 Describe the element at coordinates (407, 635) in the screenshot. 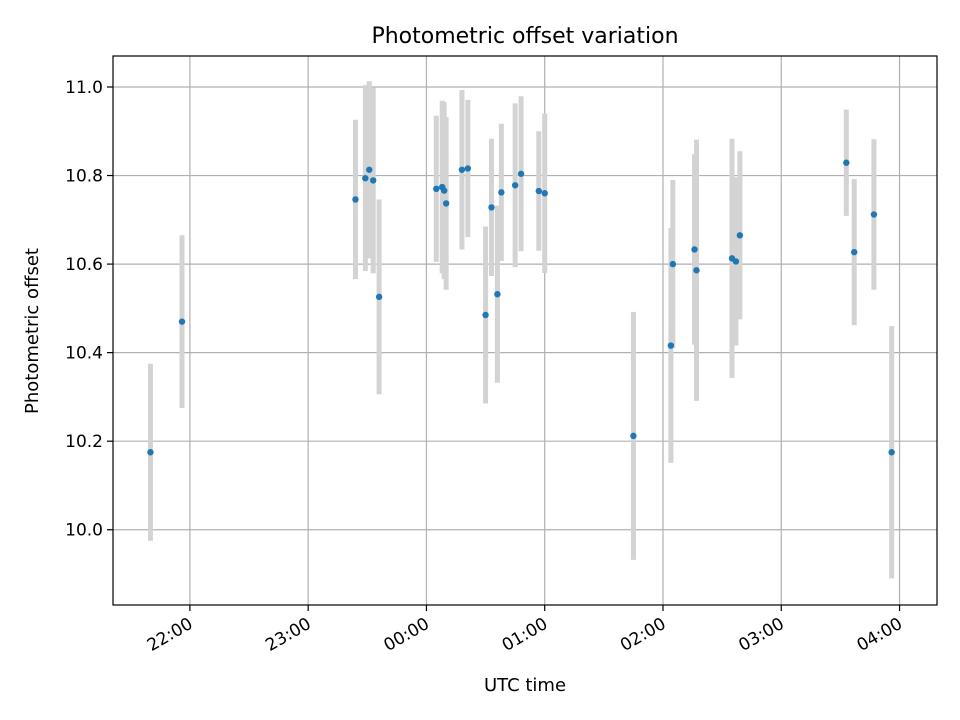

I see `x-tick-label: 00:00` at that location.